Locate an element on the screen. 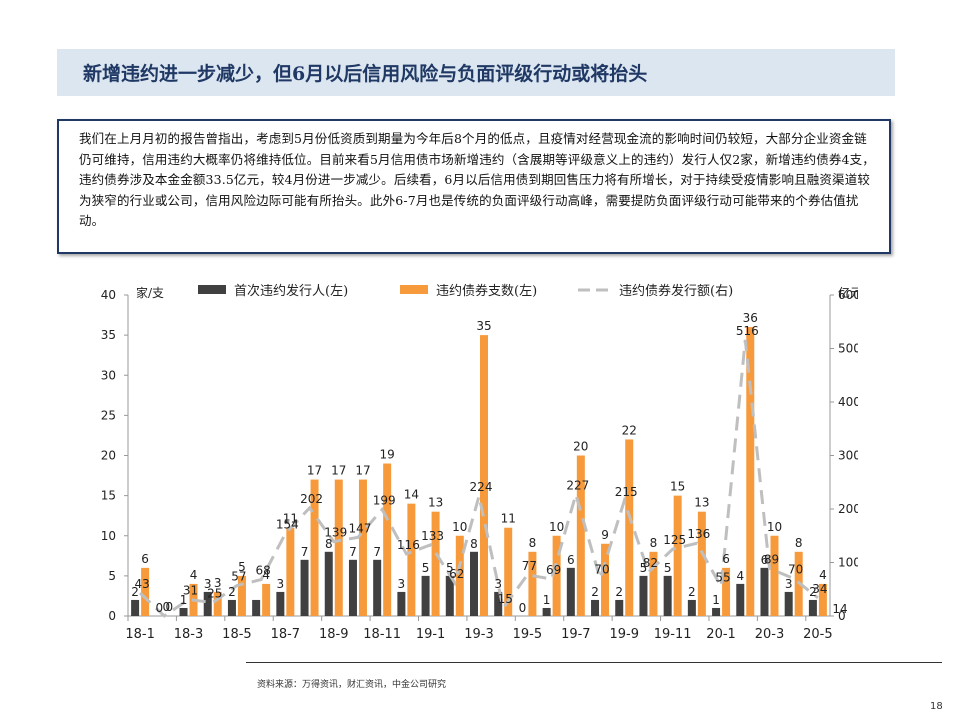 The height and width of the screenshot is (720, 960). x-tick-label: 19-5 is located at coordinates (528, 634).